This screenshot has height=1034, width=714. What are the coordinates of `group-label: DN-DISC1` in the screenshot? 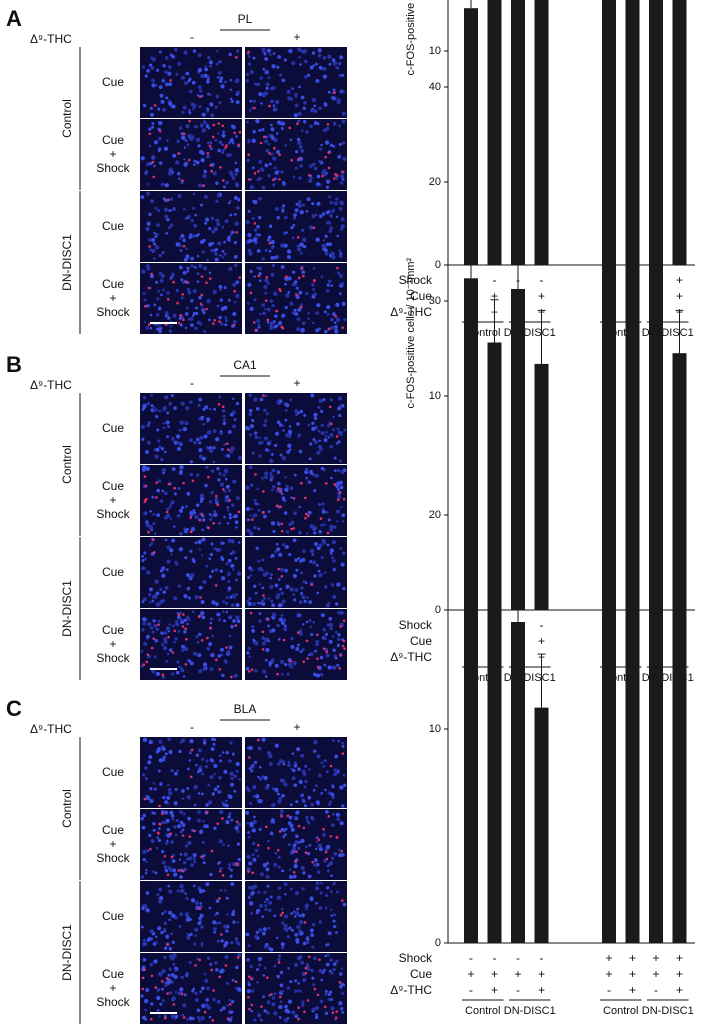 It's located at (67, 608).